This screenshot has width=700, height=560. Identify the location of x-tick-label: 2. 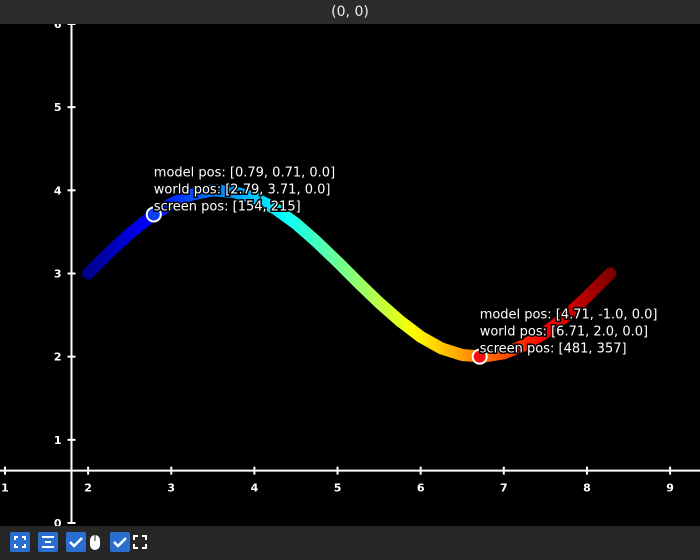
(88, 488).